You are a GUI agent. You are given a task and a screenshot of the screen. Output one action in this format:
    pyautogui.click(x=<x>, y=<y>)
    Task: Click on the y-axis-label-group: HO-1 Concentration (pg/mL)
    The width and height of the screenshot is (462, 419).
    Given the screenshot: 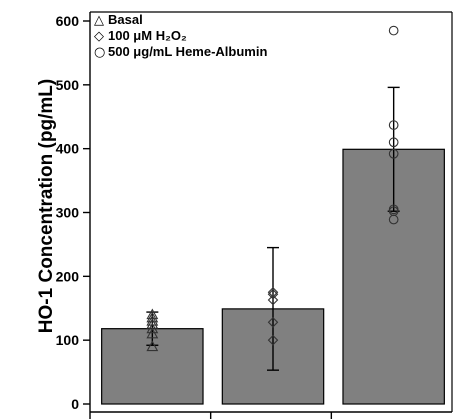 What is the action you would take?
    pyautogui.click(x=46, y=206)
    